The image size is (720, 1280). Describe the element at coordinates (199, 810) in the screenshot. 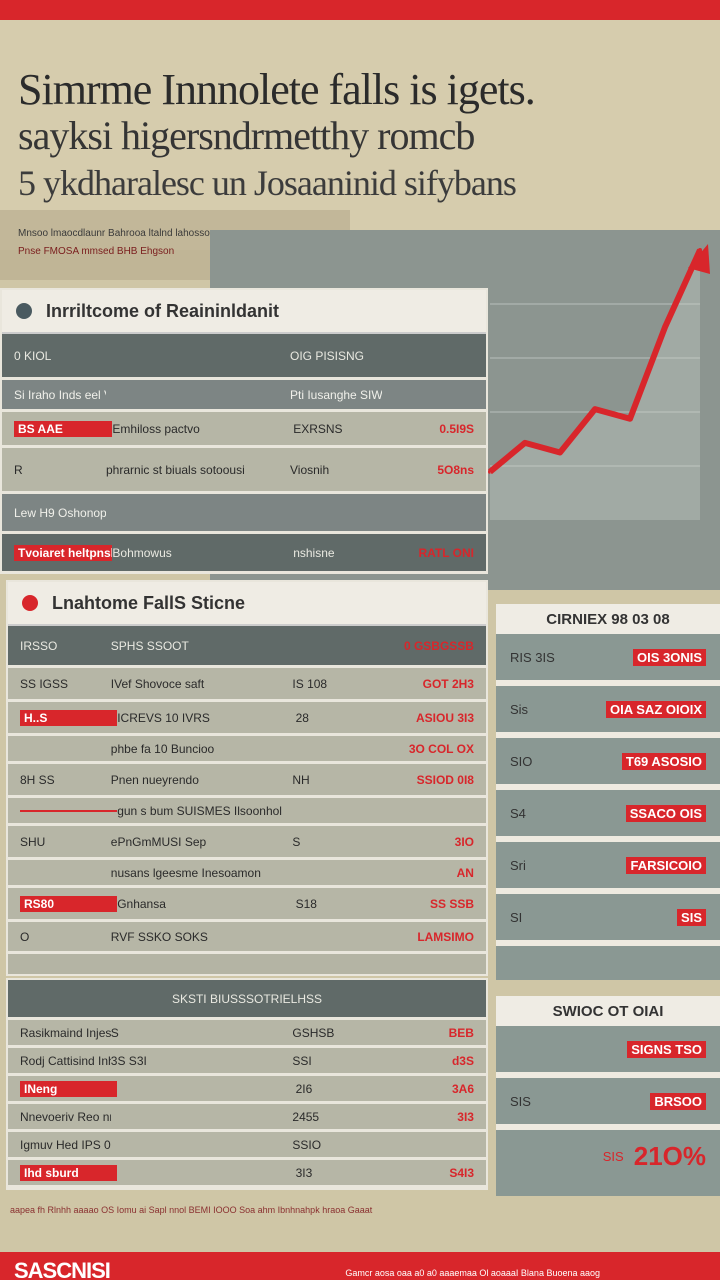

I see `table-cell: gun s bum SUISMES Ilsoonhol` at that location.